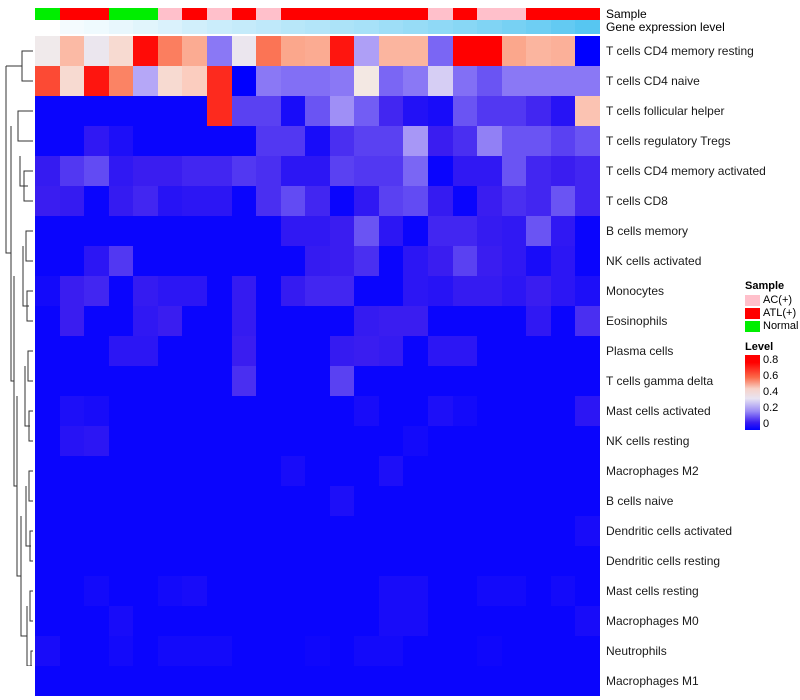 This screenshot has height=700, width=800. Describe the element at coordinates (652, 621) in the screenshot. I see `row-label: Macrophages M0` at that location.